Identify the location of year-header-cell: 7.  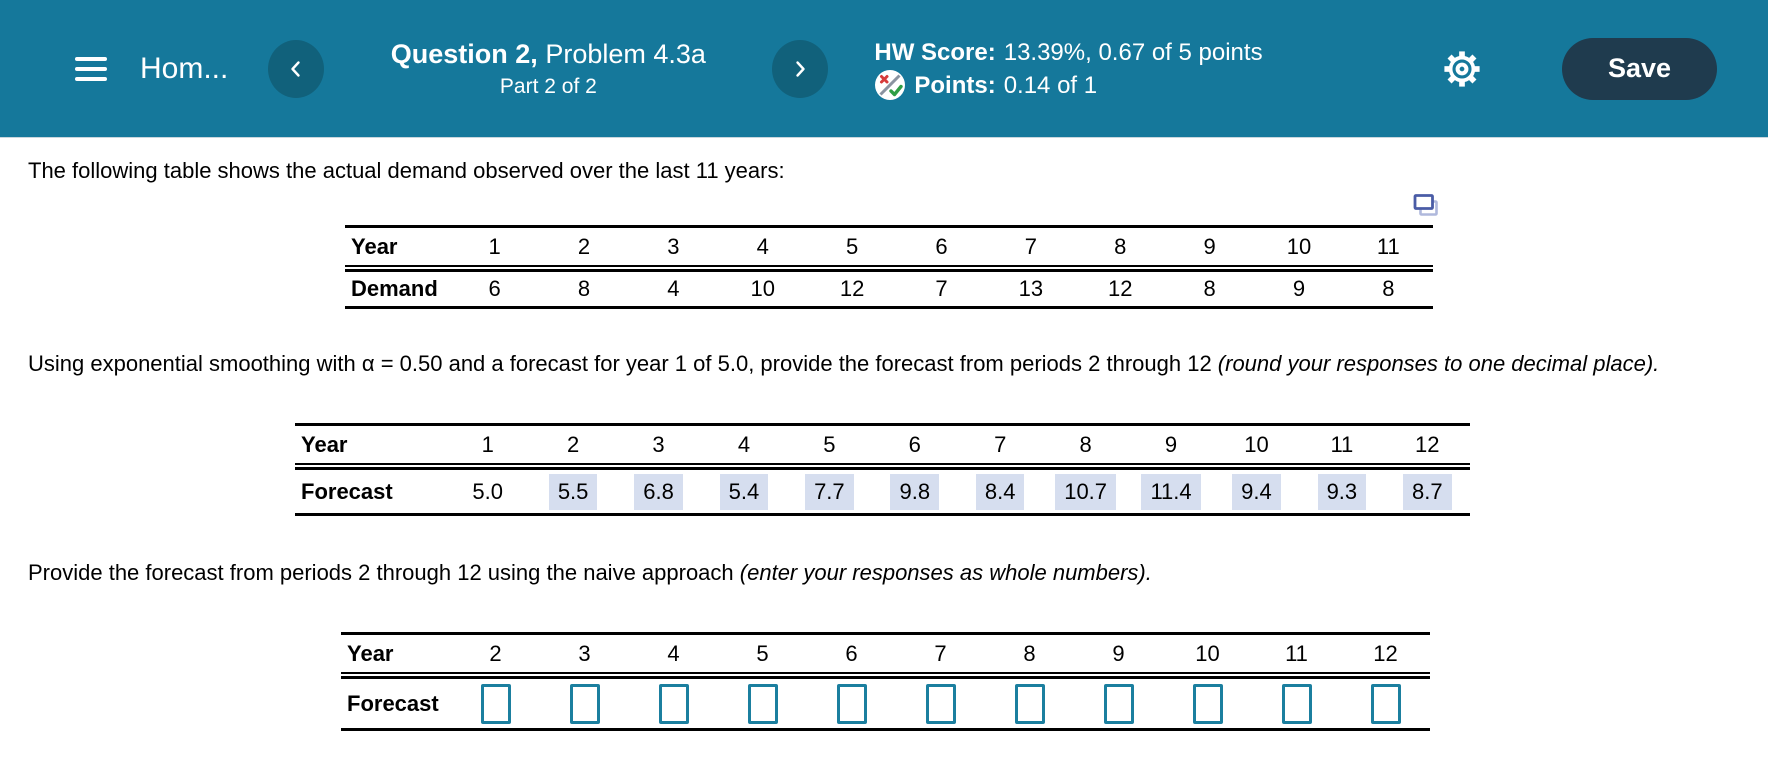
(1000, 444).